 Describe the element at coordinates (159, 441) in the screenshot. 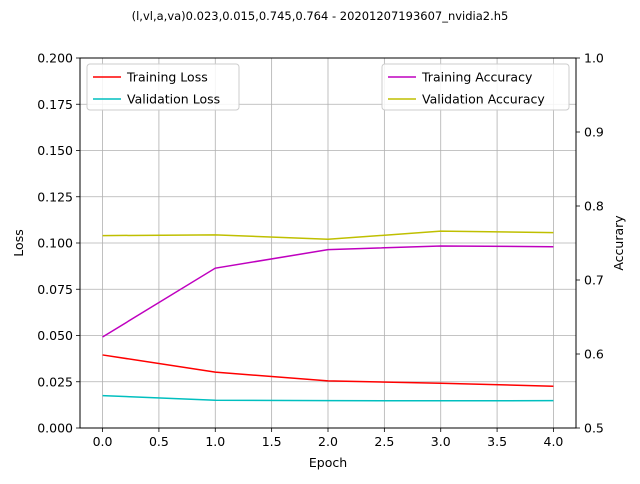

I see `x-tick-label: 0.5` at that location.